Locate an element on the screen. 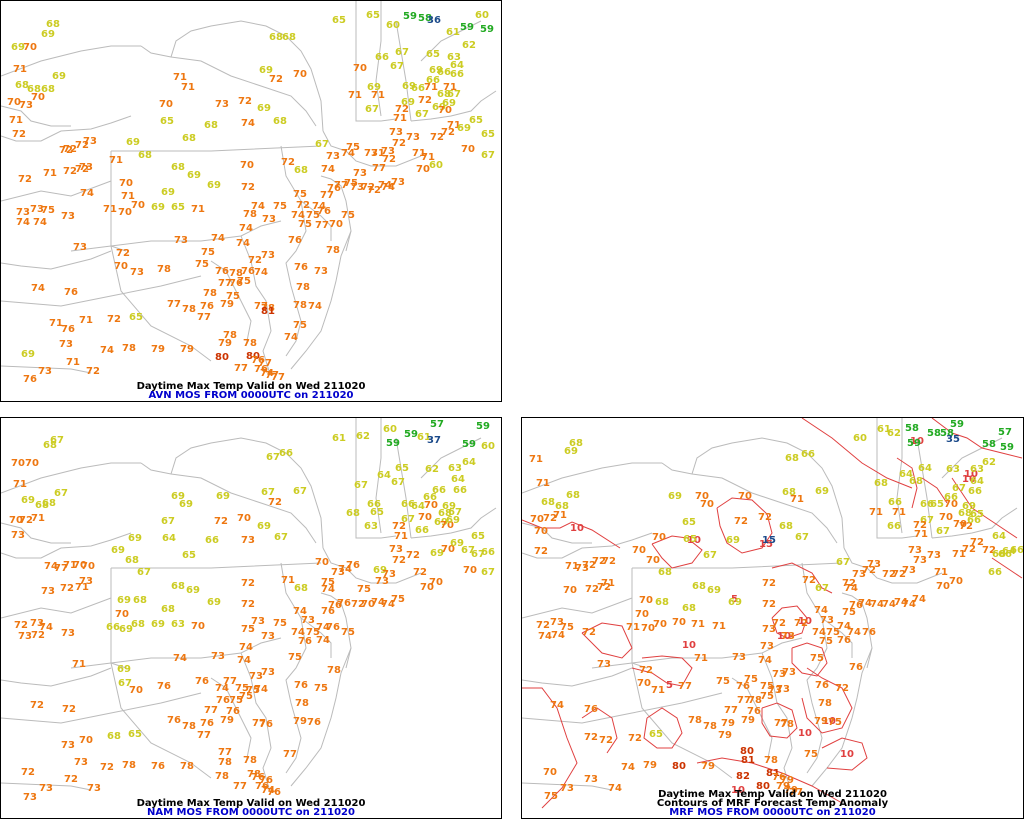  station-temp: 63 is located at coordinates (953, 469).